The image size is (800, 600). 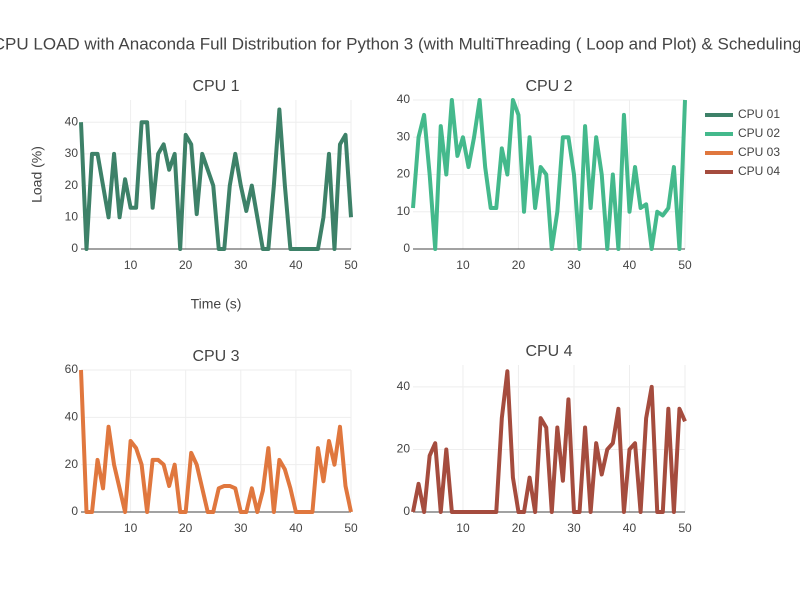 I want to click on subplot-title: CPU 1, so click(x=215, y=86).